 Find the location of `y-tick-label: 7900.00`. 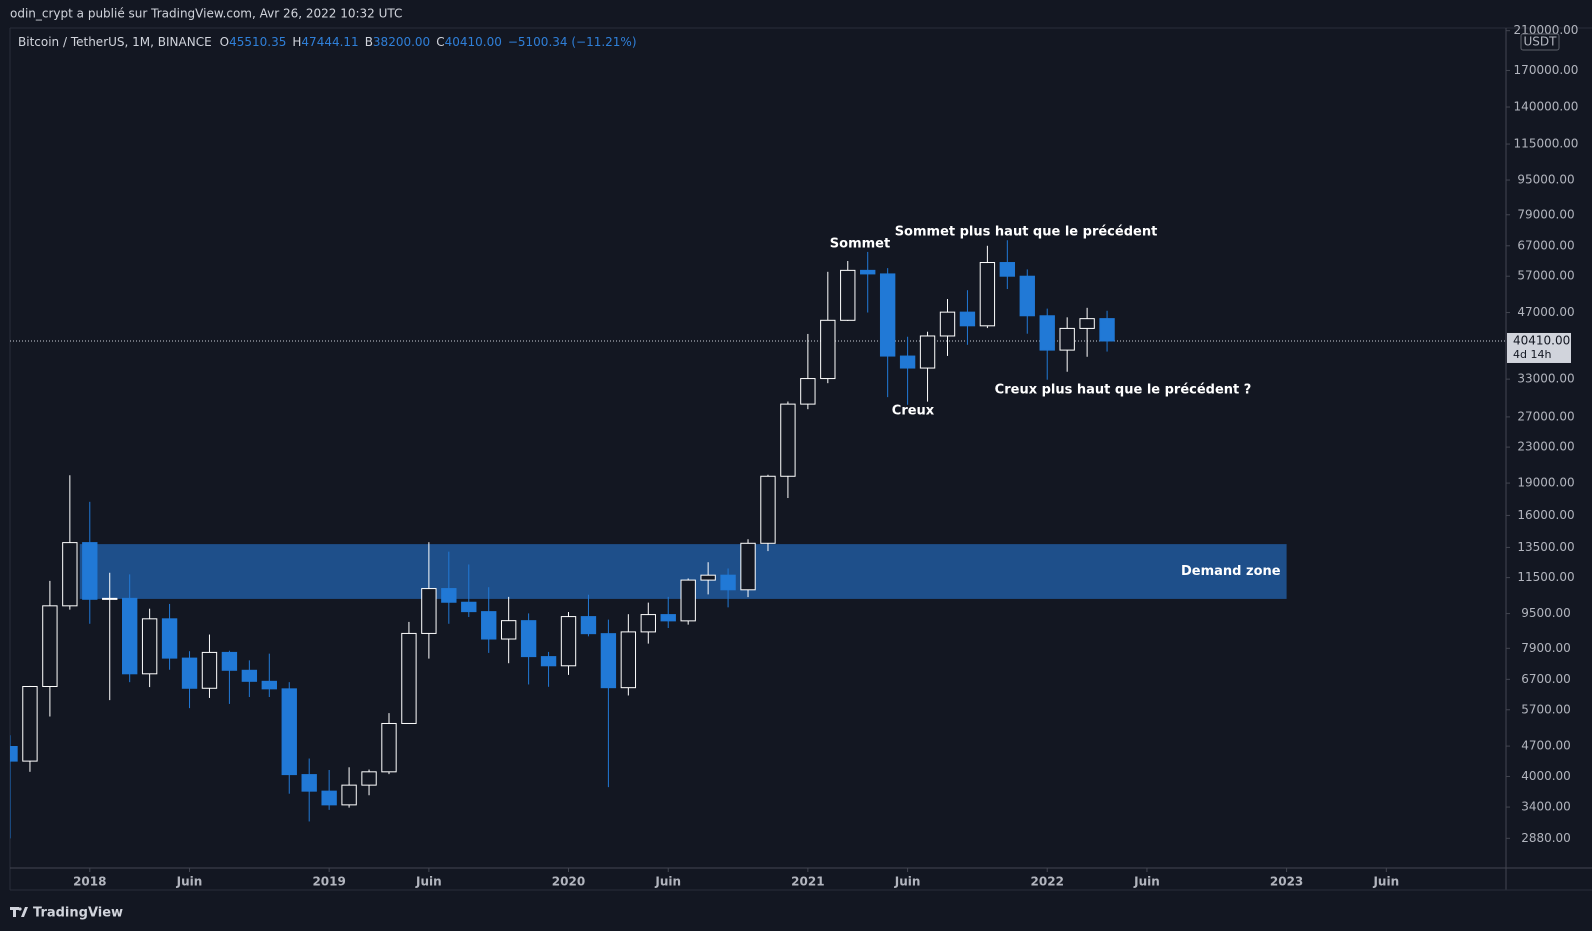

y-tick-label: 7900.00 is located at coordinates (1546, 648).